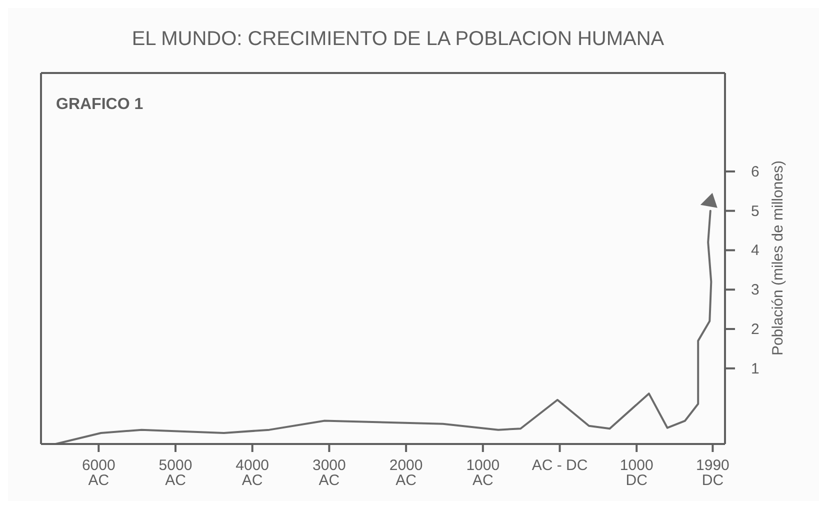 The height and width of the screenshot is (509, 827). I want to click on x-tick-label: 1000 AC, so click(483, 473).